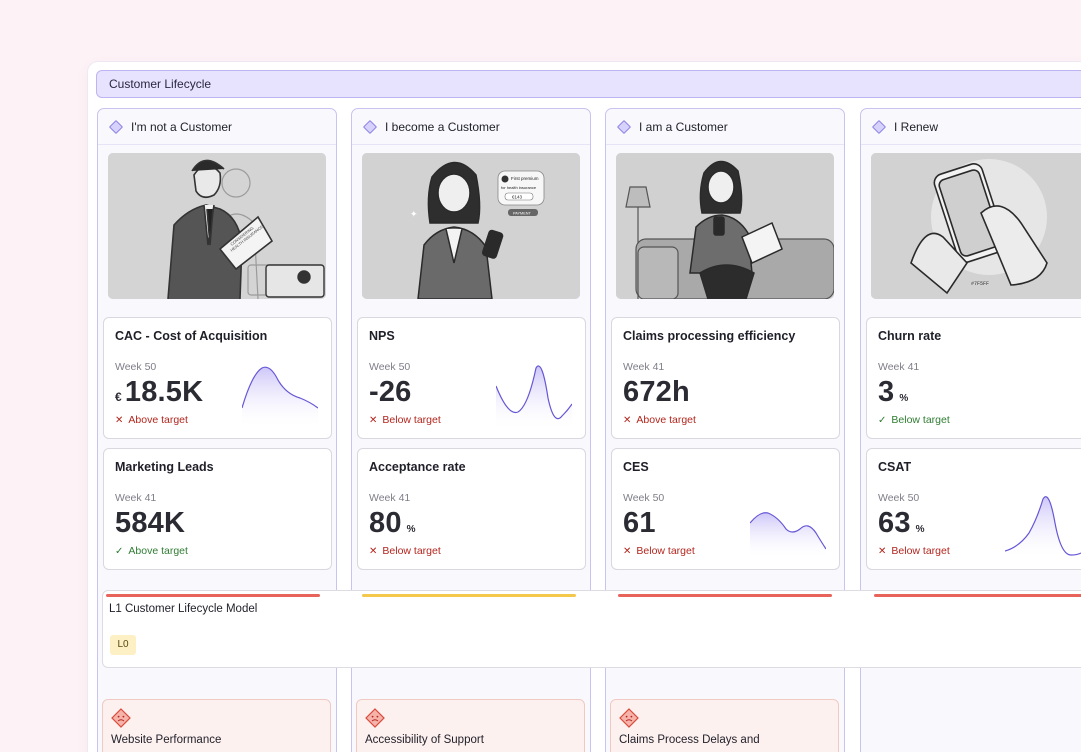  What do you see at coordinates (191, 336) in the screenshot?
I see `kpi-title: CAC - Cost of Acquisition` at bounding box center [191, 336].